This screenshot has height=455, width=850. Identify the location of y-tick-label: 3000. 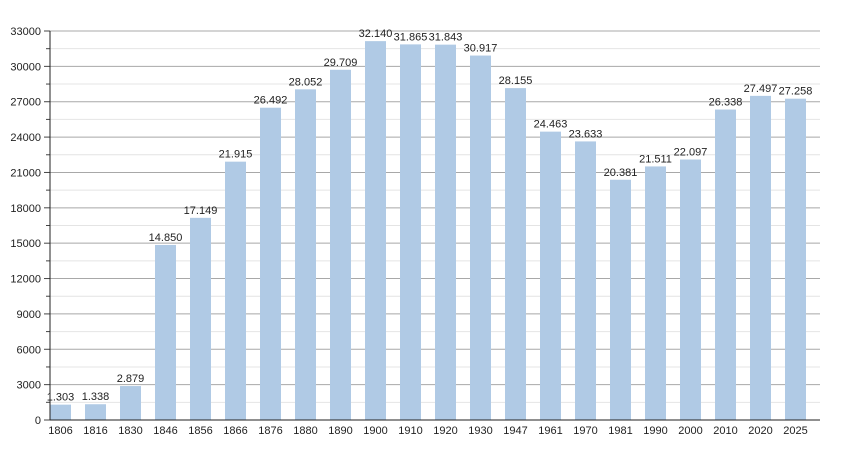
(29, 386).